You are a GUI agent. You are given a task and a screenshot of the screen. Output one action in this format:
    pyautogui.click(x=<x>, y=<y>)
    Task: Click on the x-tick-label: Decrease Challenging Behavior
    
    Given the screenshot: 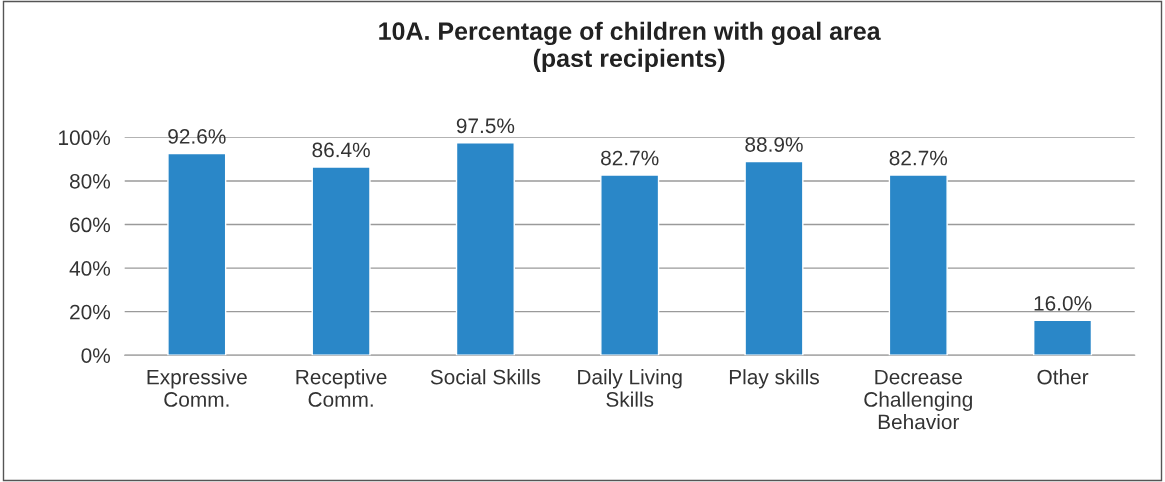 What is the action you would take?
    pyautogui.click(x=918, y=399)
    